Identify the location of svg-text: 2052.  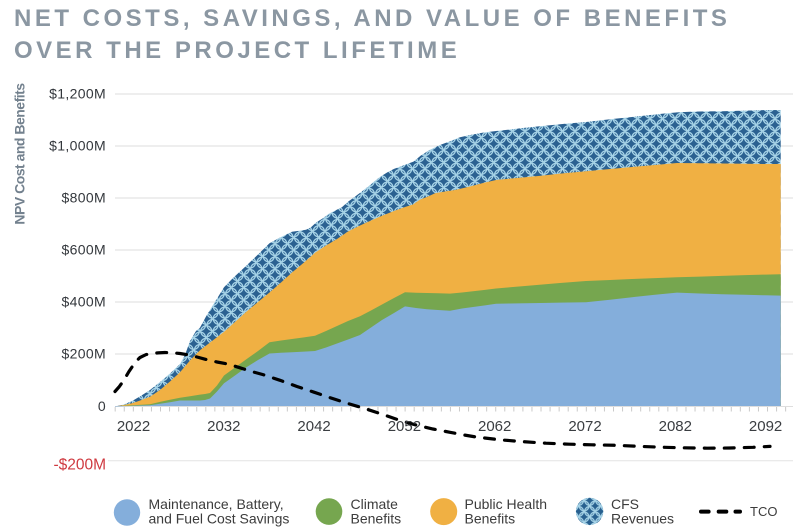
(404, 426).